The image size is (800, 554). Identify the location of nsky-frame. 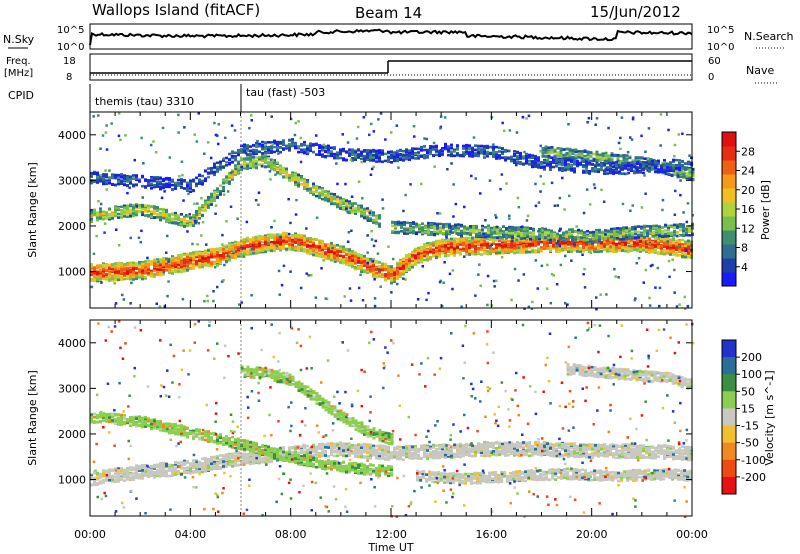
(391, 36).